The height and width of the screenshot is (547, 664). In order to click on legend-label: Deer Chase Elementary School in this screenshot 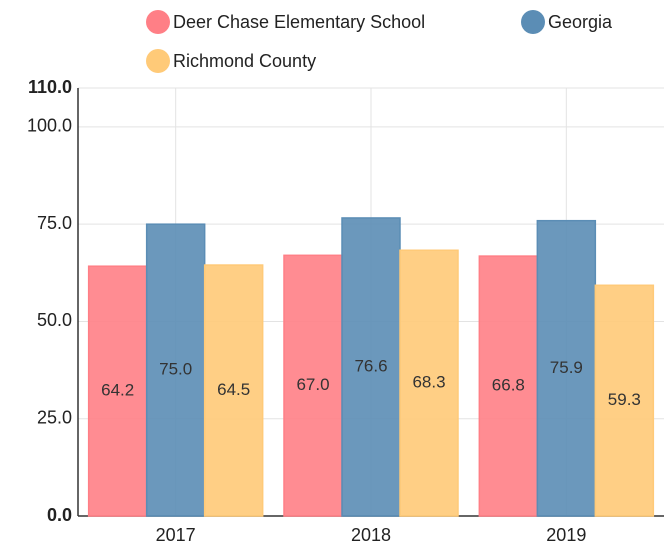, I will do `click(299, 22)`.